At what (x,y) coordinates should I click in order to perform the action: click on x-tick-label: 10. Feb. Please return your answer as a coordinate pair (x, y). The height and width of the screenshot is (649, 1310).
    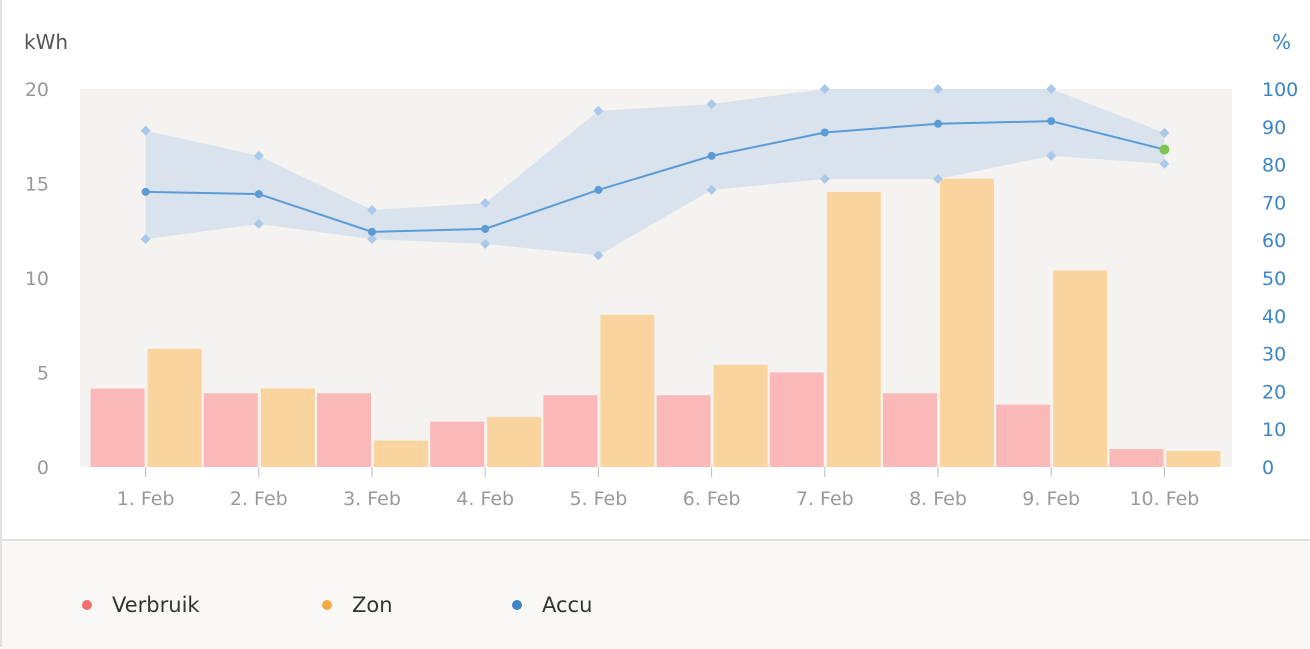
    Looking at the image, I should click on (1164, 499).